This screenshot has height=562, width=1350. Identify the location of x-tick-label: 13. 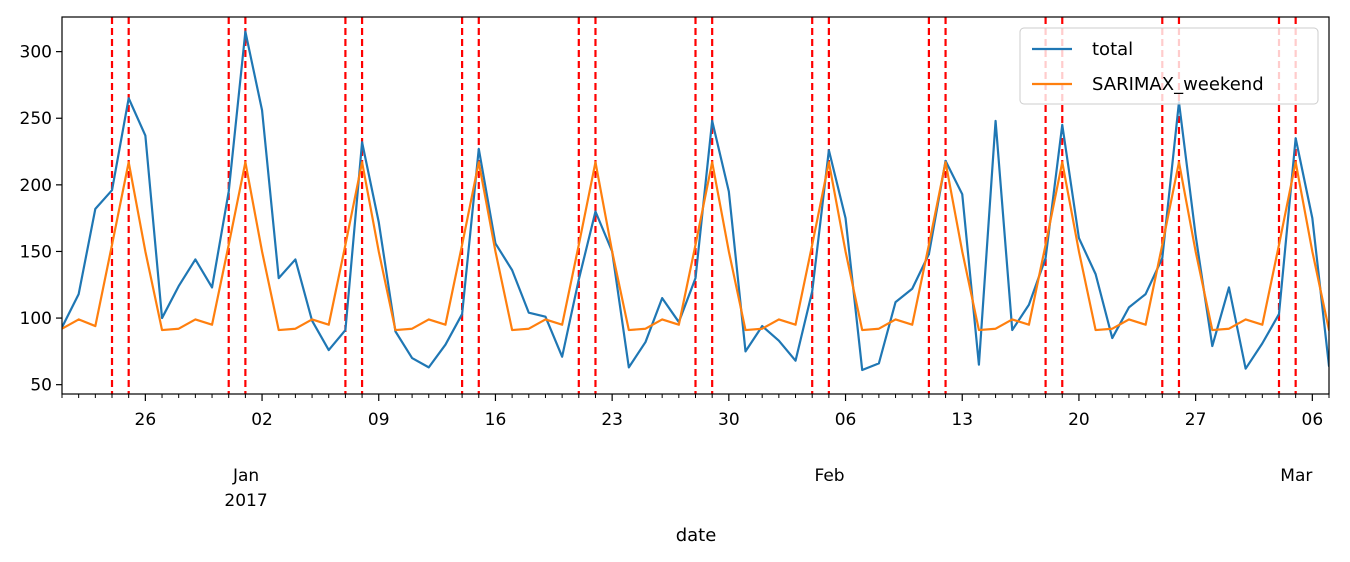
(962, 420).